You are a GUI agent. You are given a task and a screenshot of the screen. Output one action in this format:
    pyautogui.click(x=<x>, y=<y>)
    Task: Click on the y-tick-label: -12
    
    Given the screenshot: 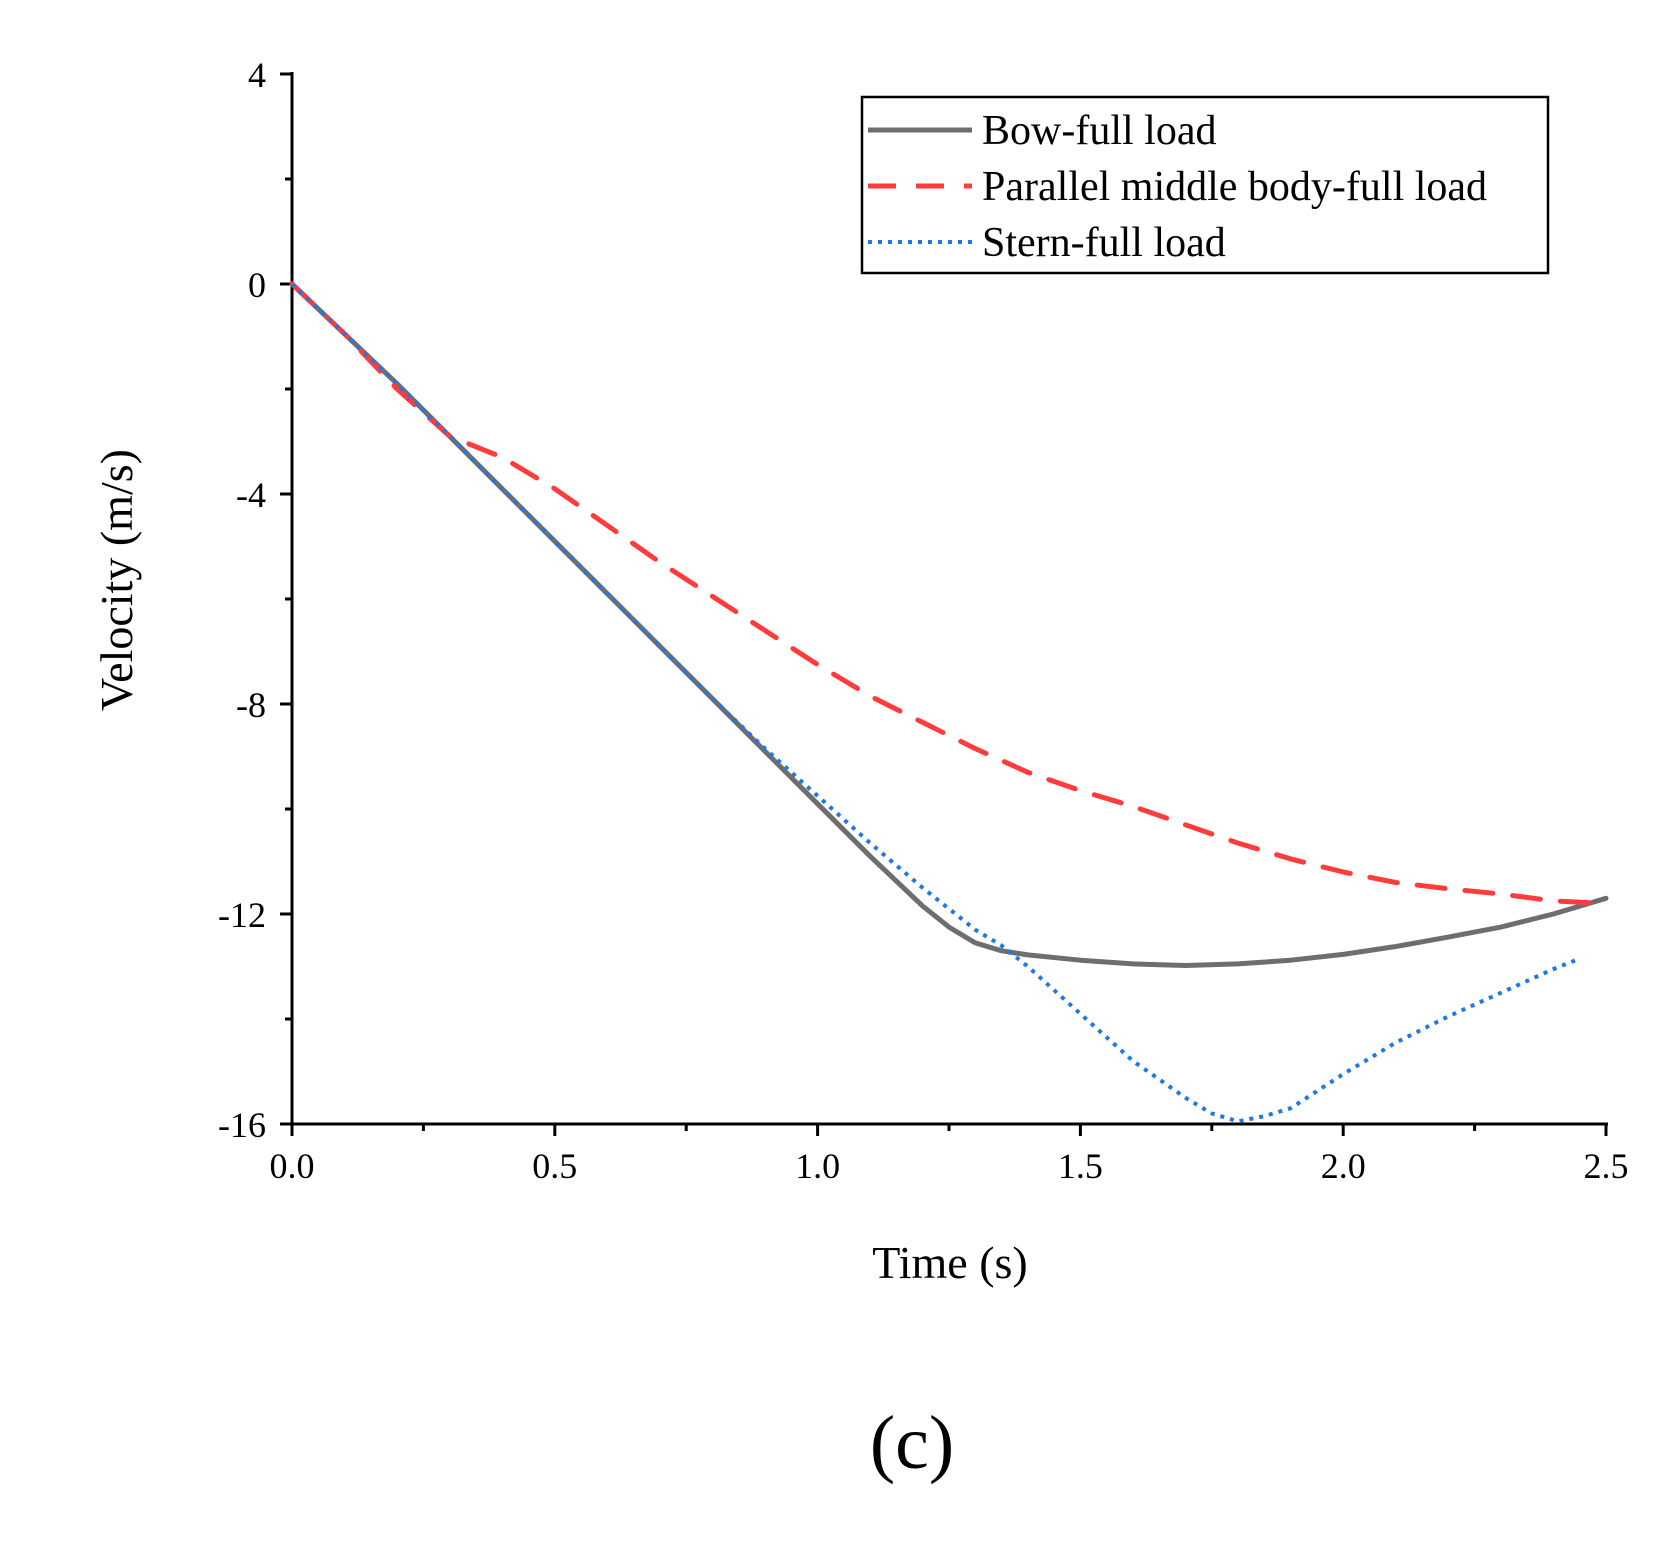 What is the action you would take?
    pyautogui.click(x=242, y=915)
    